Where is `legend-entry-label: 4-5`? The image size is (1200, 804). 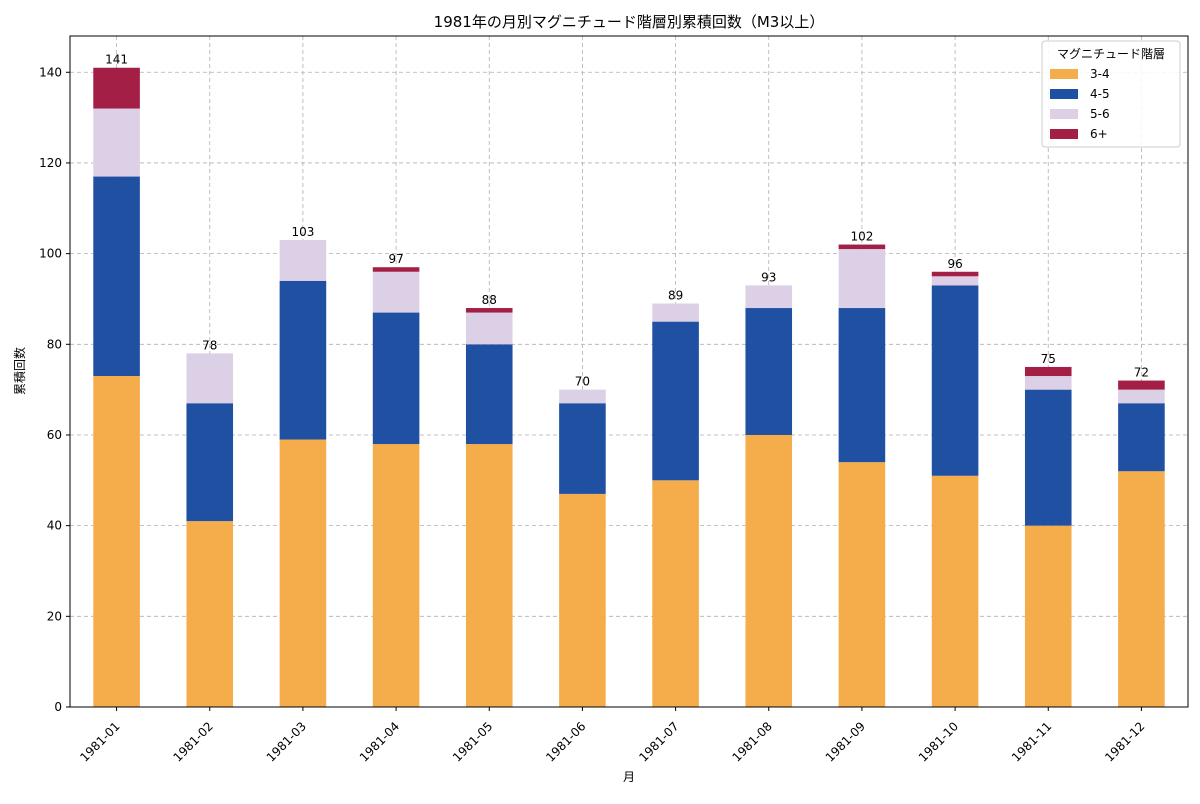
legend-entry-label: 4-5 is located at coordinates (1100, 94).